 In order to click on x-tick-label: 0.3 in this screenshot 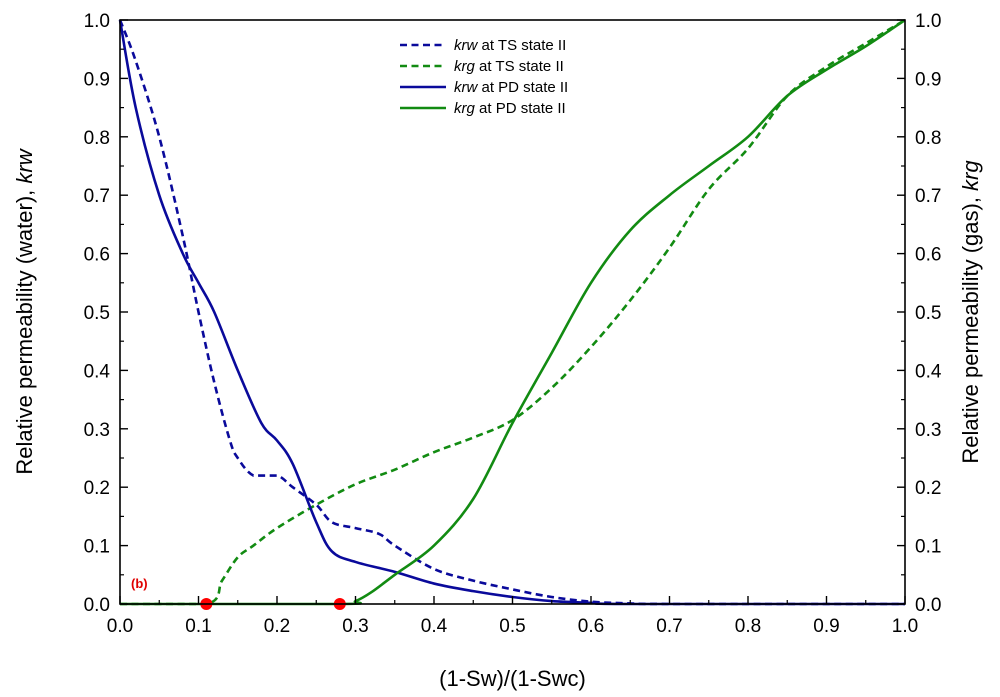, I will do `click(355, 626)`.